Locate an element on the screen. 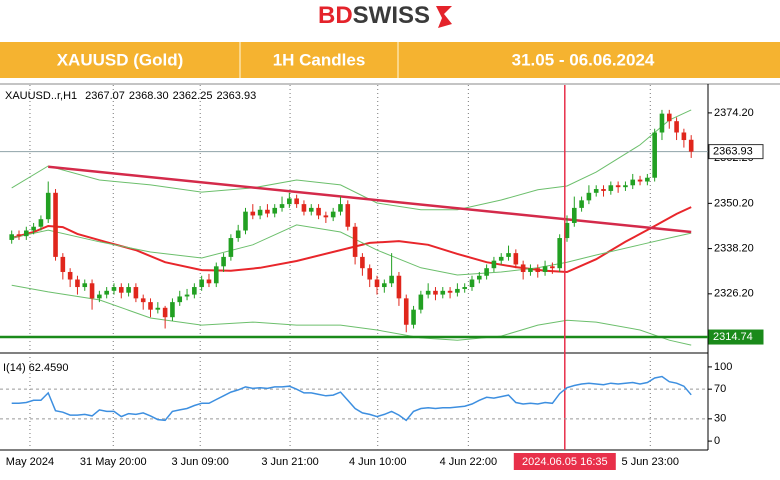  price-label: 2363.93 is located at coordinates (733, 152).